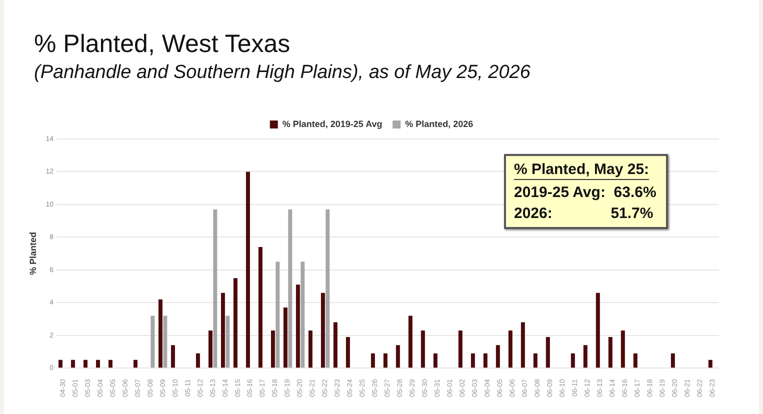 This screenshot has height=414, width=763. Describe the element at coordinates (582, 170) in the screenshot. I see `annotation: % Planted, May 25:` at that location.